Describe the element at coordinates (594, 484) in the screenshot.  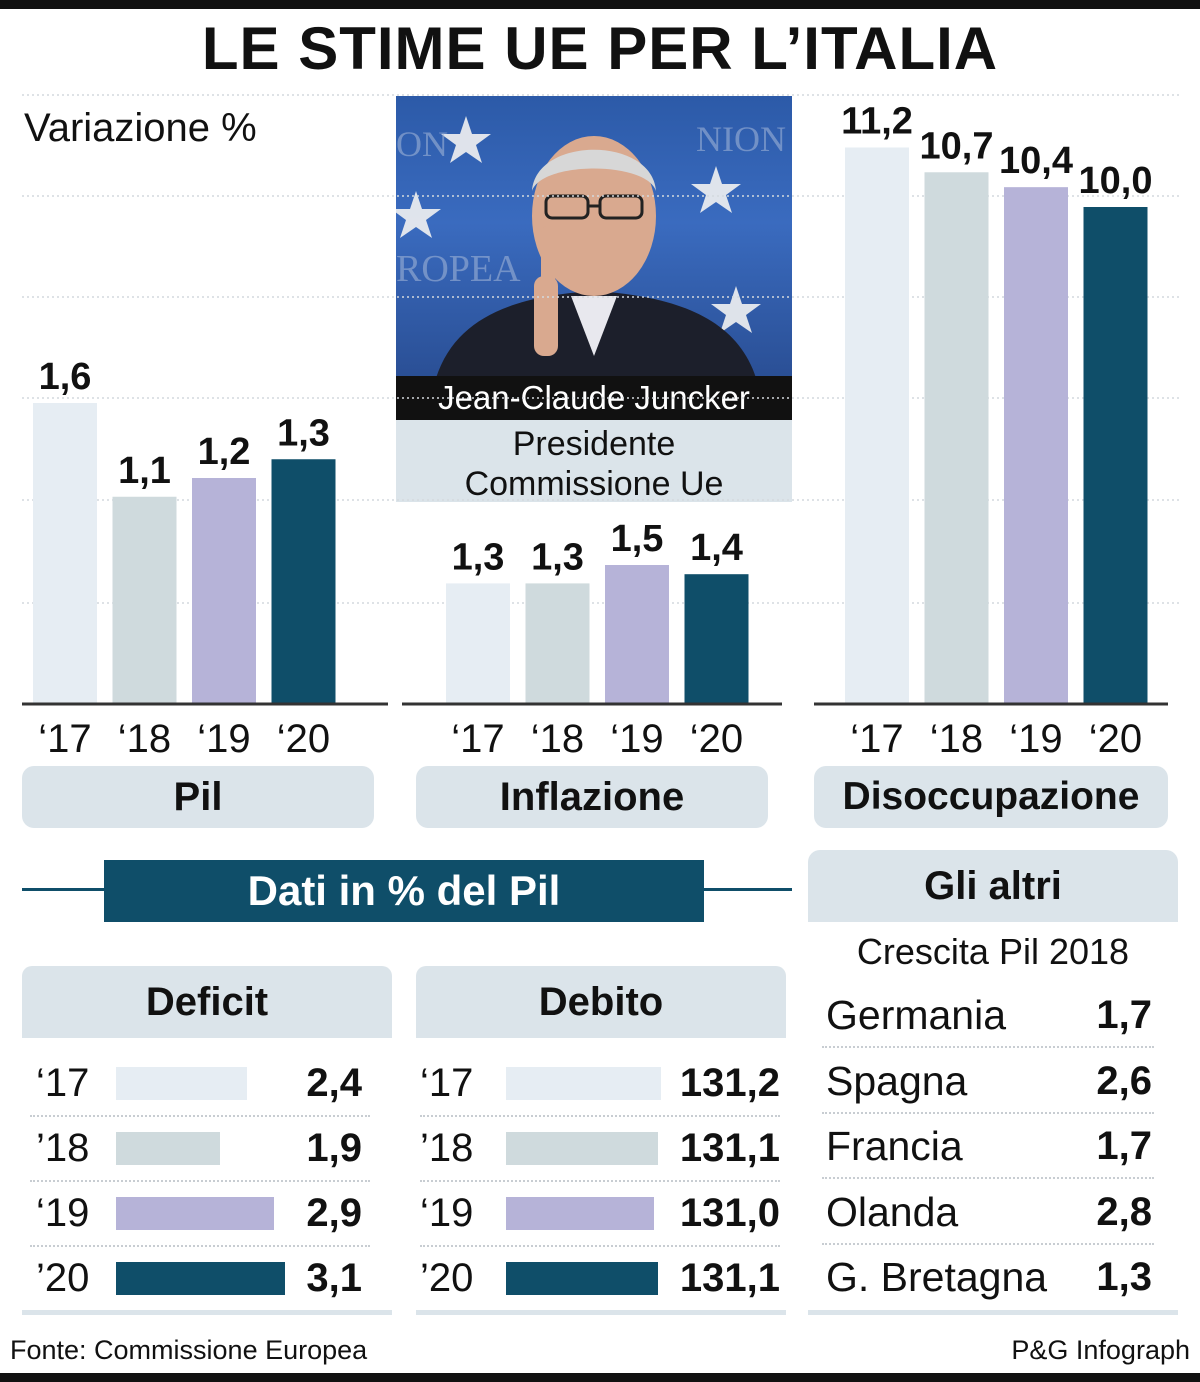
I see `role-line-2: Commissione Ue` at that location.